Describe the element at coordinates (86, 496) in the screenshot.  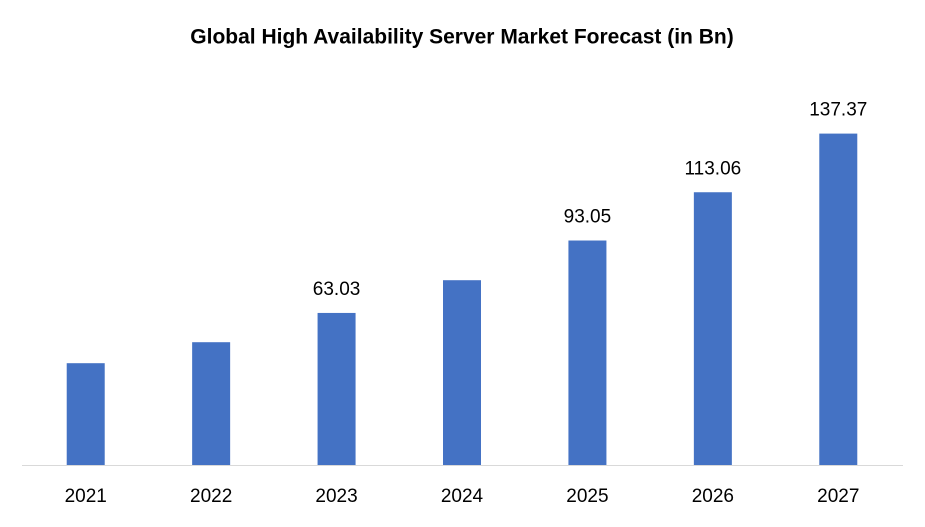
I see `x-tick-label: 2021` at that location.